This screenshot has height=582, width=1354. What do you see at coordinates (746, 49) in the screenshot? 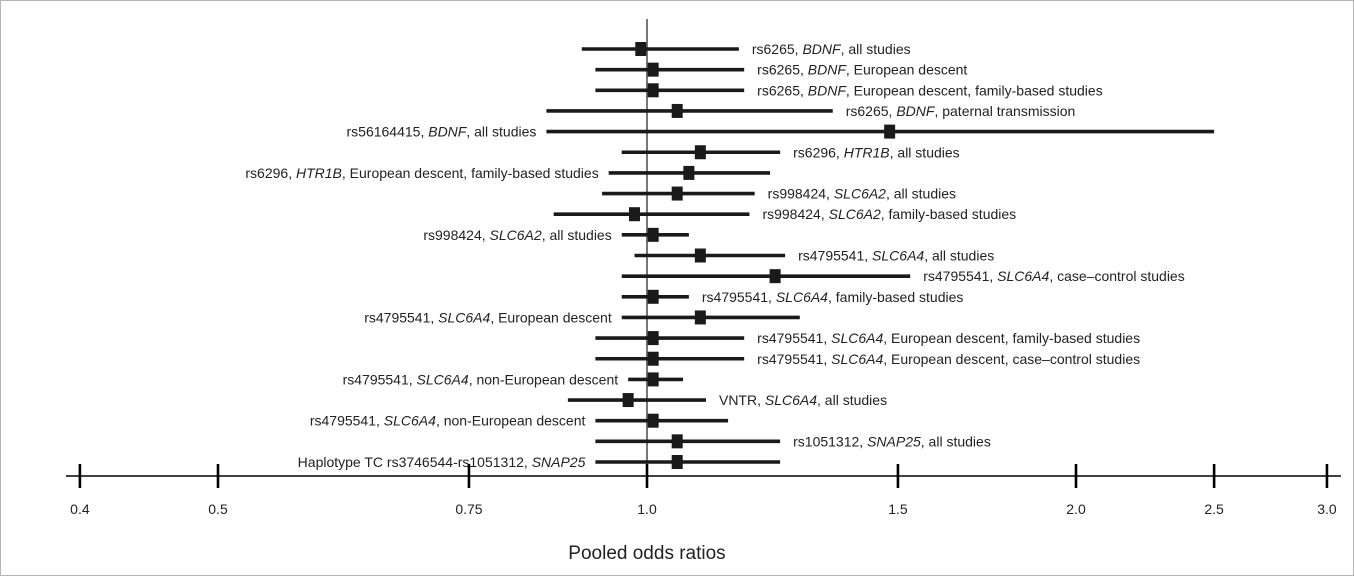
I see `forest-row: rs6265, BDNF, all studies` at bounding box center [746, 49].